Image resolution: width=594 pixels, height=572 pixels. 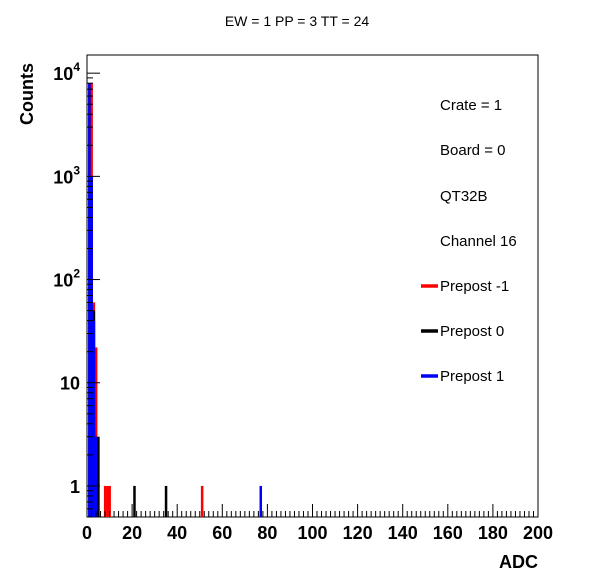 What do you see at coordinates (474, 286) in the screenshot?
I see `legend-entry-label: Prepost -1` at bounding box center [474, 286].